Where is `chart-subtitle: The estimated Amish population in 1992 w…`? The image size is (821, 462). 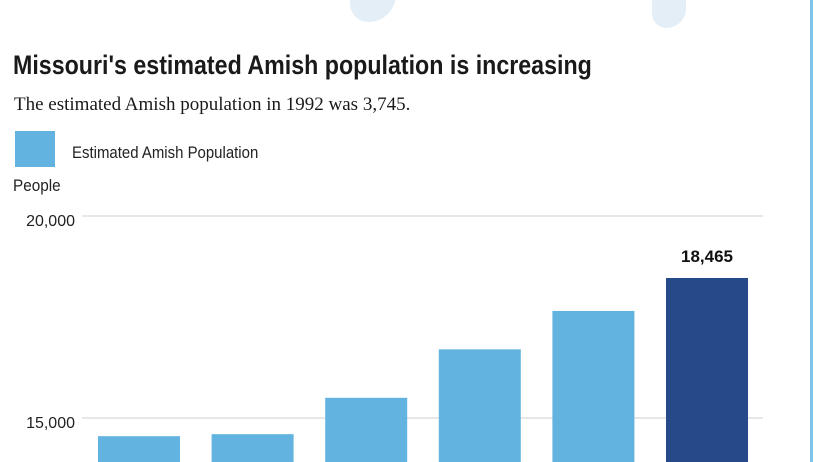 chart-subtitle: The estimated Amish population in 1992 w… is located at coordinates (212, 104).